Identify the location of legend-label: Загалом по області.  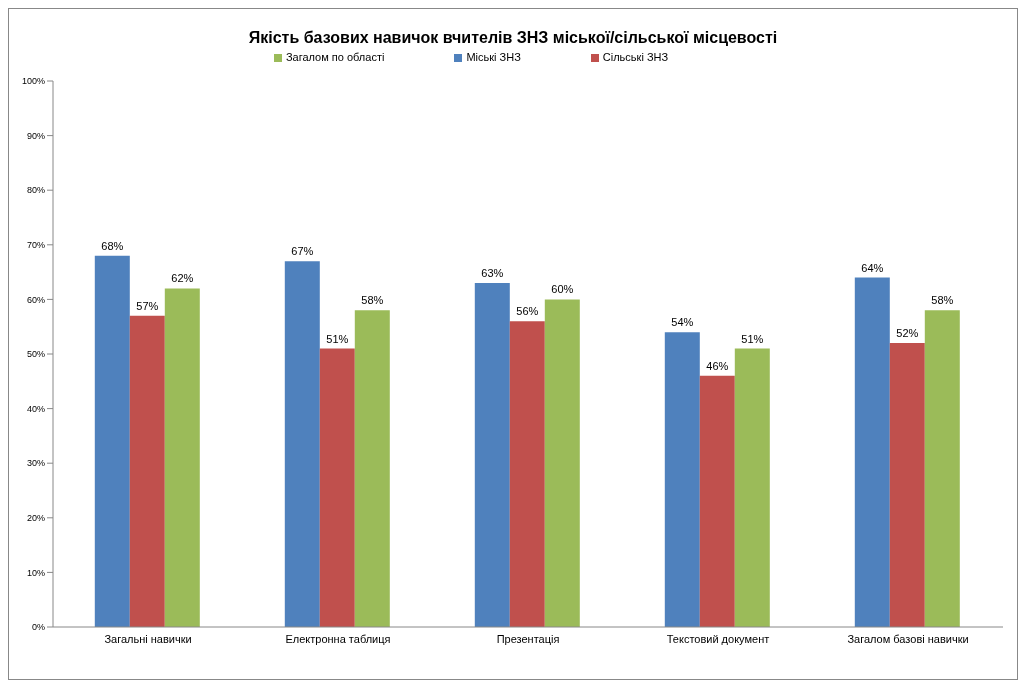
(335, 57).